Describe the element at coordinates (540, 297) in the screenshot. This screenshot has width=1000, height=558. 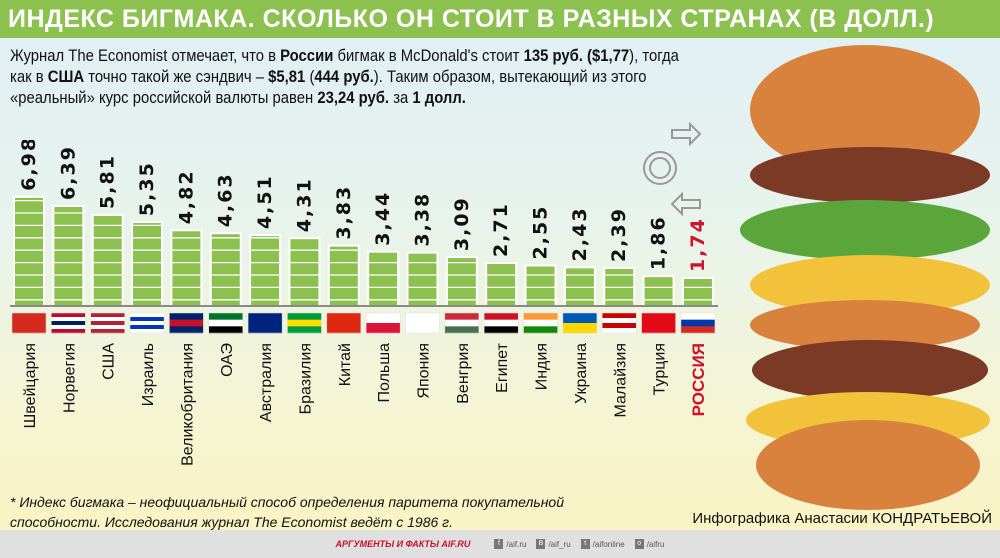
I see `bar-group: 2,55 Индия` at that location.